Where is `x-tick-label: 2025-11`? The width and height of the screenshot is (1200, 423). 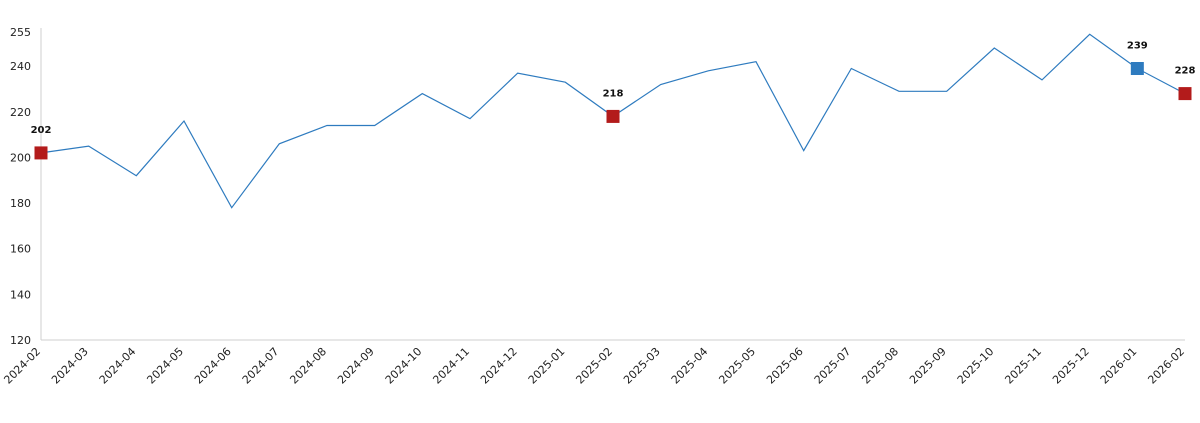 x-tick-label: 2025-11 is located at coordinates (1023, 366).